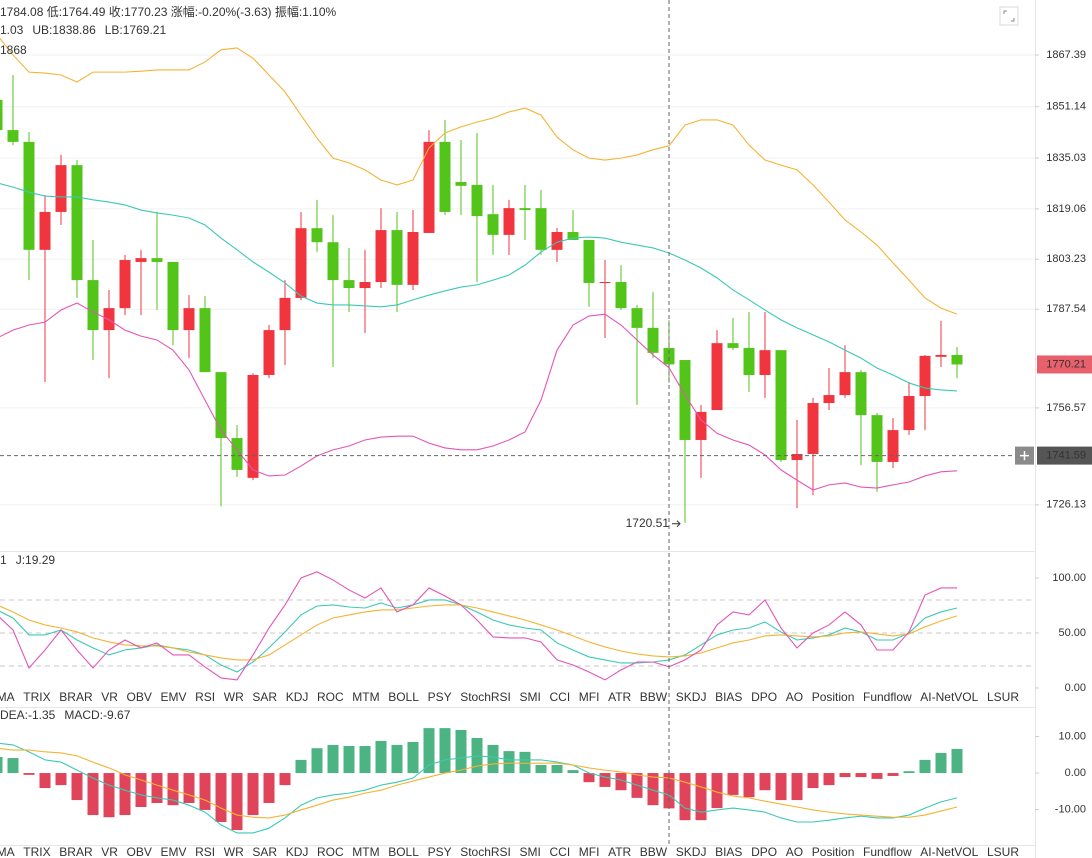  I want to click on y-tick-label: 1835.03, so click(1066, 158).